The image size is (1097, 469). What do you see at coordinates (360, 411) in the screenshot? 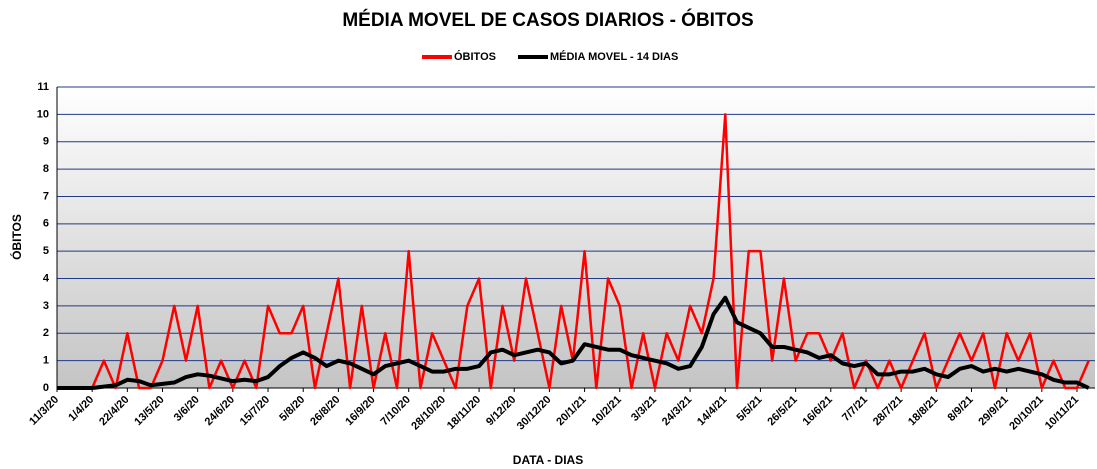
I see `x-tick-label: 16/9/20` at bounding box center [360, 411].